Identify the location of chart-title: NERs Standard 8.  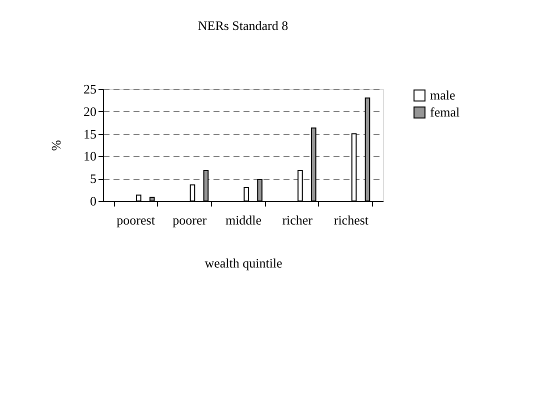
(243, 25).